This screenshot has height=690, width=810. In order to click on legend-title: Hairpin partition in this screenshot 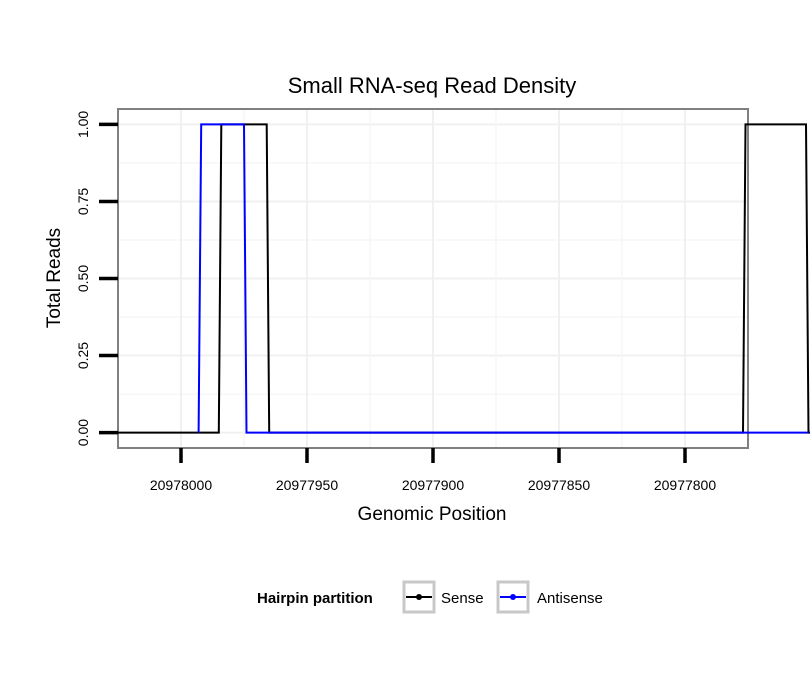, I will do `click(315, 598)`.